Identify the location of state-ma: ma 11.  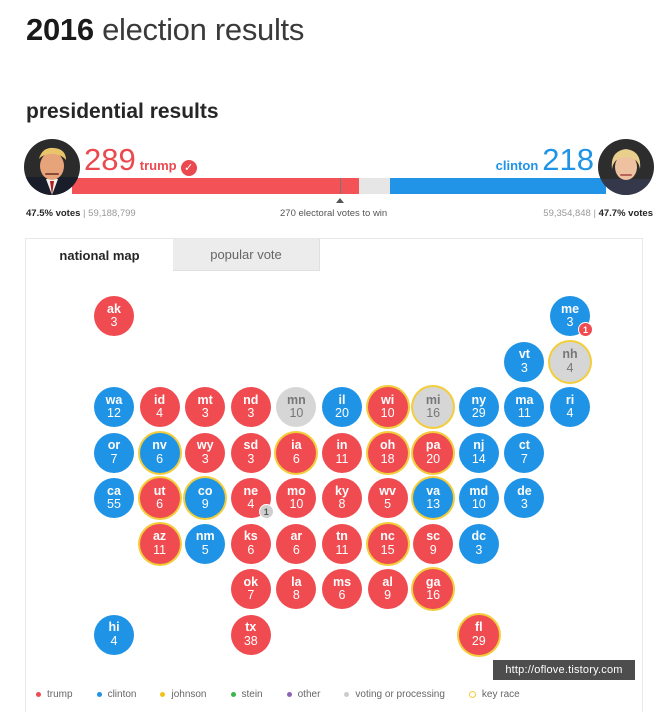
(524, 407).